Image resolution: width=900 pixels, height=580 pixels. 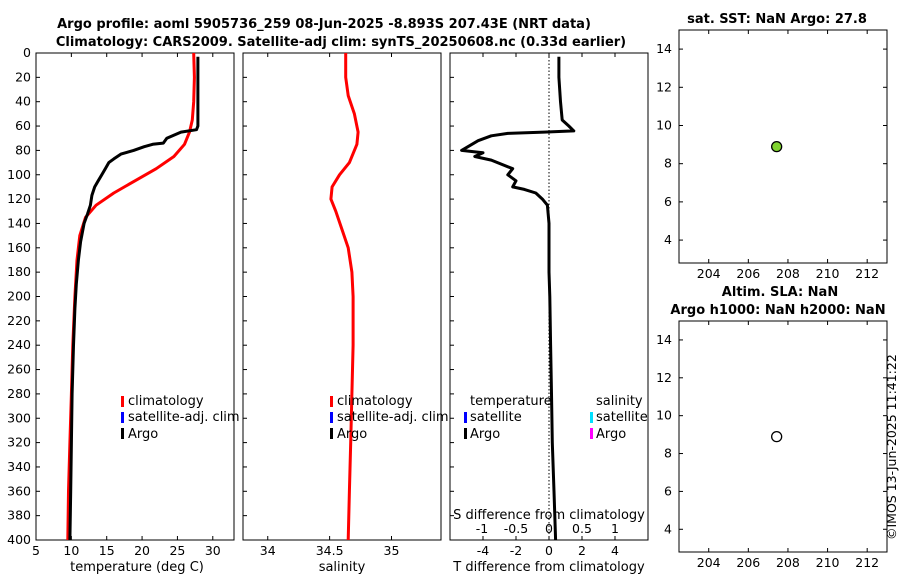 What do you see at coordinates (342, 567) in the screenshot?
I see `salinity-xlabel: salinity` at bounding box center [342, 567].